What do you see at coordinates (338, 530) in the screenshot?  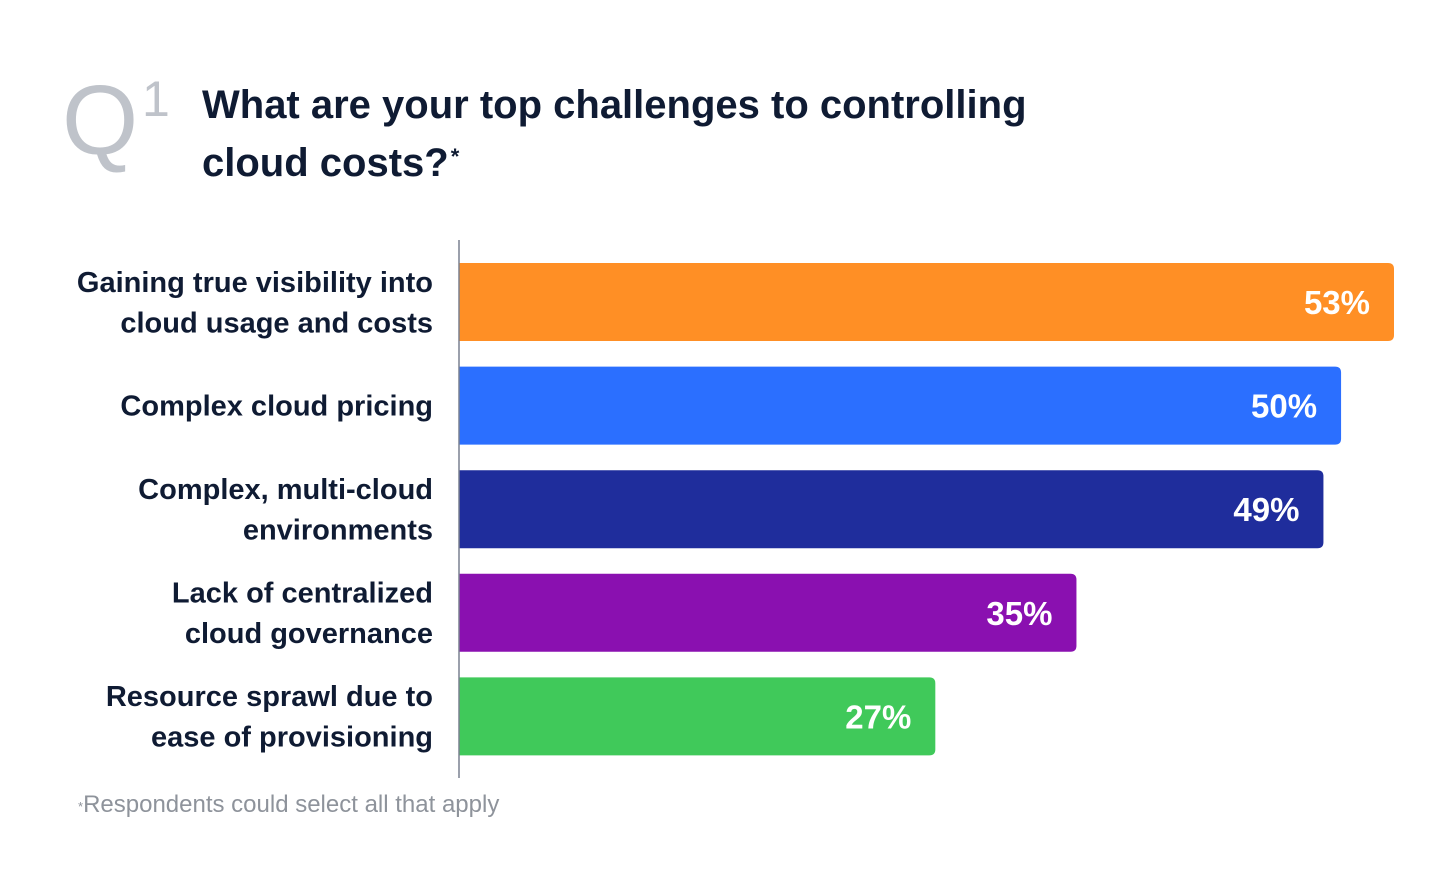 I see `category-label-complex-multi-cloud-line-2: environments` at bounding box center [338, 530].